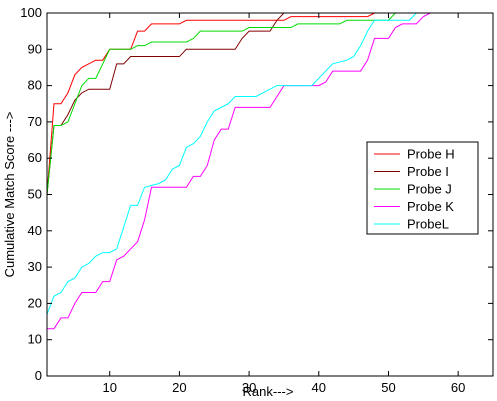 Image resolution: width=497 pixels, height=401 pixels. Describe the element at coordinates (35, 121) in the screenshot. I see `y-tick-label-70: 70` at that location.